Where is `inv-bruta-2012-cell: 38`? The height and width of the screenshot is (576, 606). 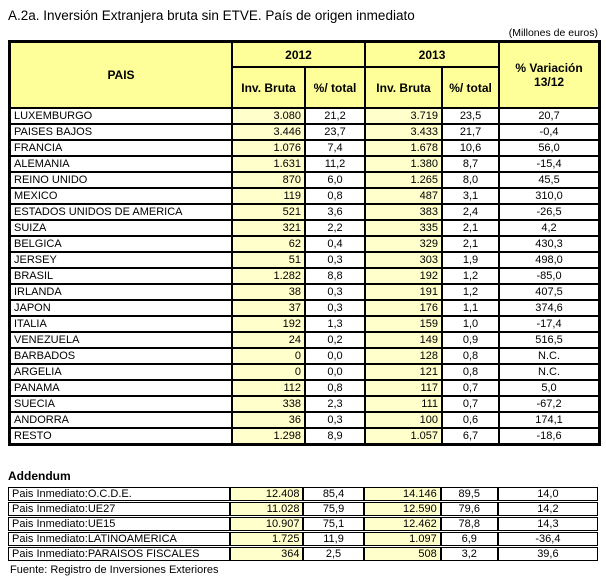 inv-bruta-2012-cell: 38 is located at coordinates (268, 292).